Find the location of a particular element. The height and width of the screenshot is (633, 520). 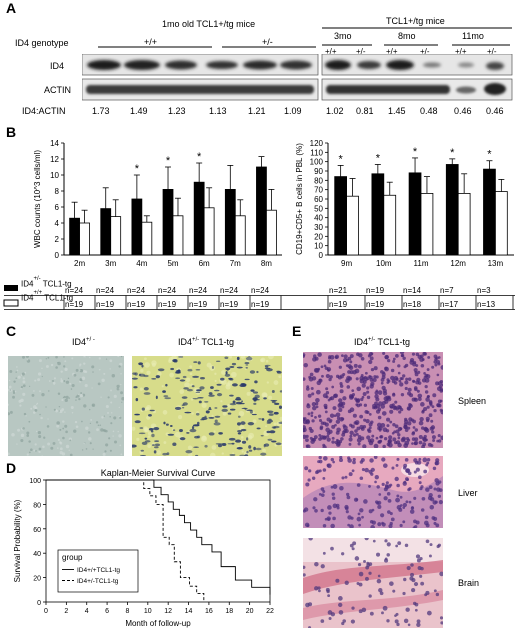

x-tick-label: 16 is located at coordinates (209, 611).